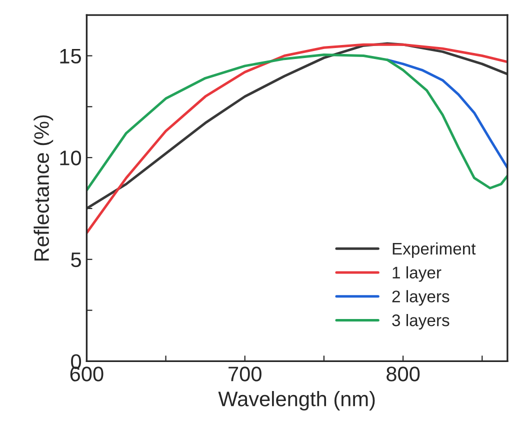  I want to click on y-tick-label: 5, so click(76, 260).